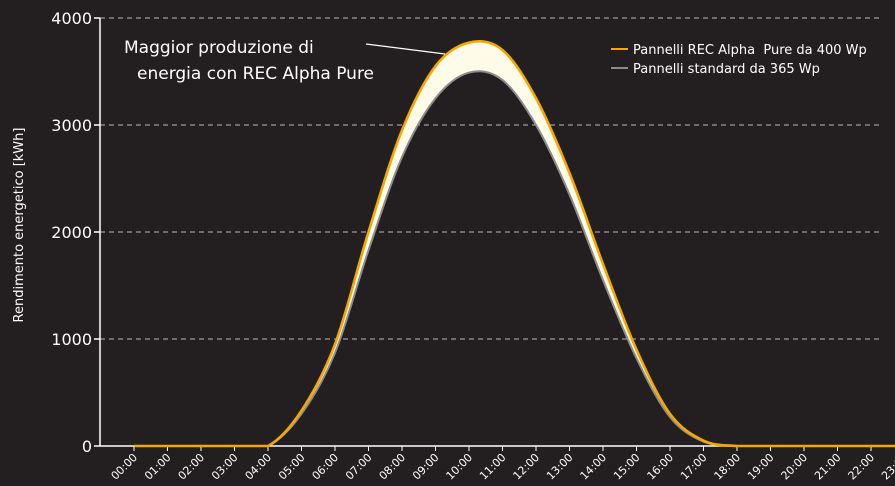 Image resolution: width=895 pixels, height=486 pixels. Describe the element at coordinates (71, 125) in the screenshot. I see `y-tick-label: 3000` at that location.